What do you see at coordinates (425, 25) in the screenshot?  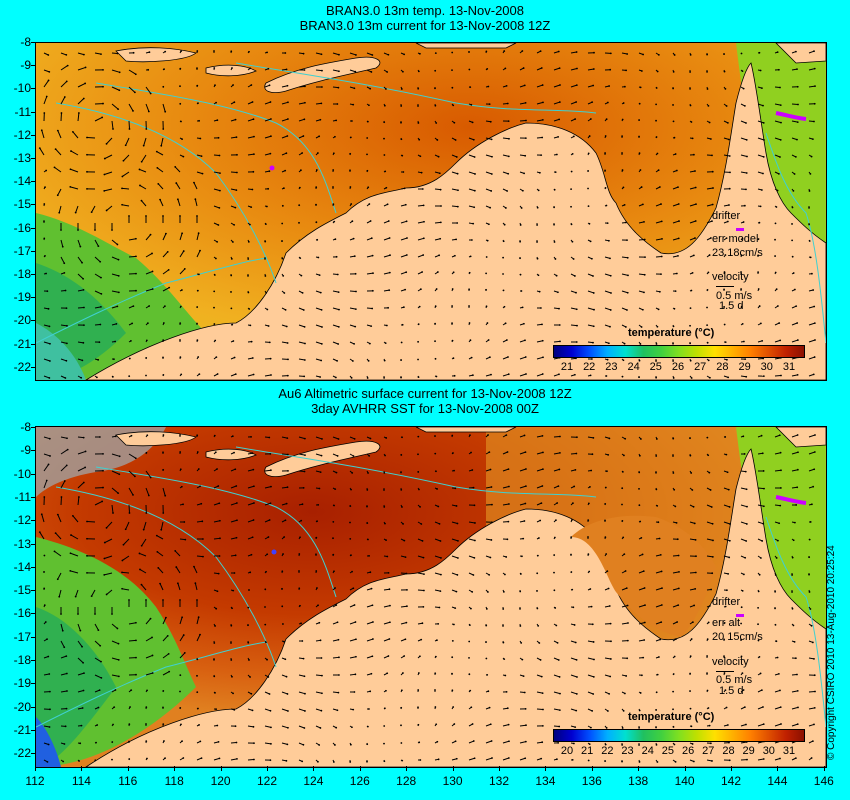 I see `top-title-line2: BRAN3.0 13m current for 13-Nov-2008 12Z` at bounding box center [425, 25].